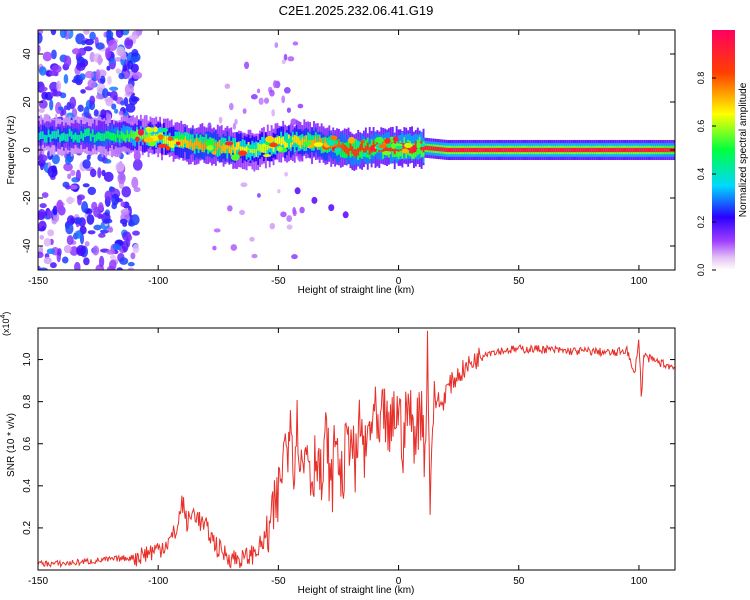 The width and height of the screenshot is (750, 600). What do you see at coordinates (639, 581) in the screenshot?
I see `x-tick-label: 100` at bounding box center [639, 581].